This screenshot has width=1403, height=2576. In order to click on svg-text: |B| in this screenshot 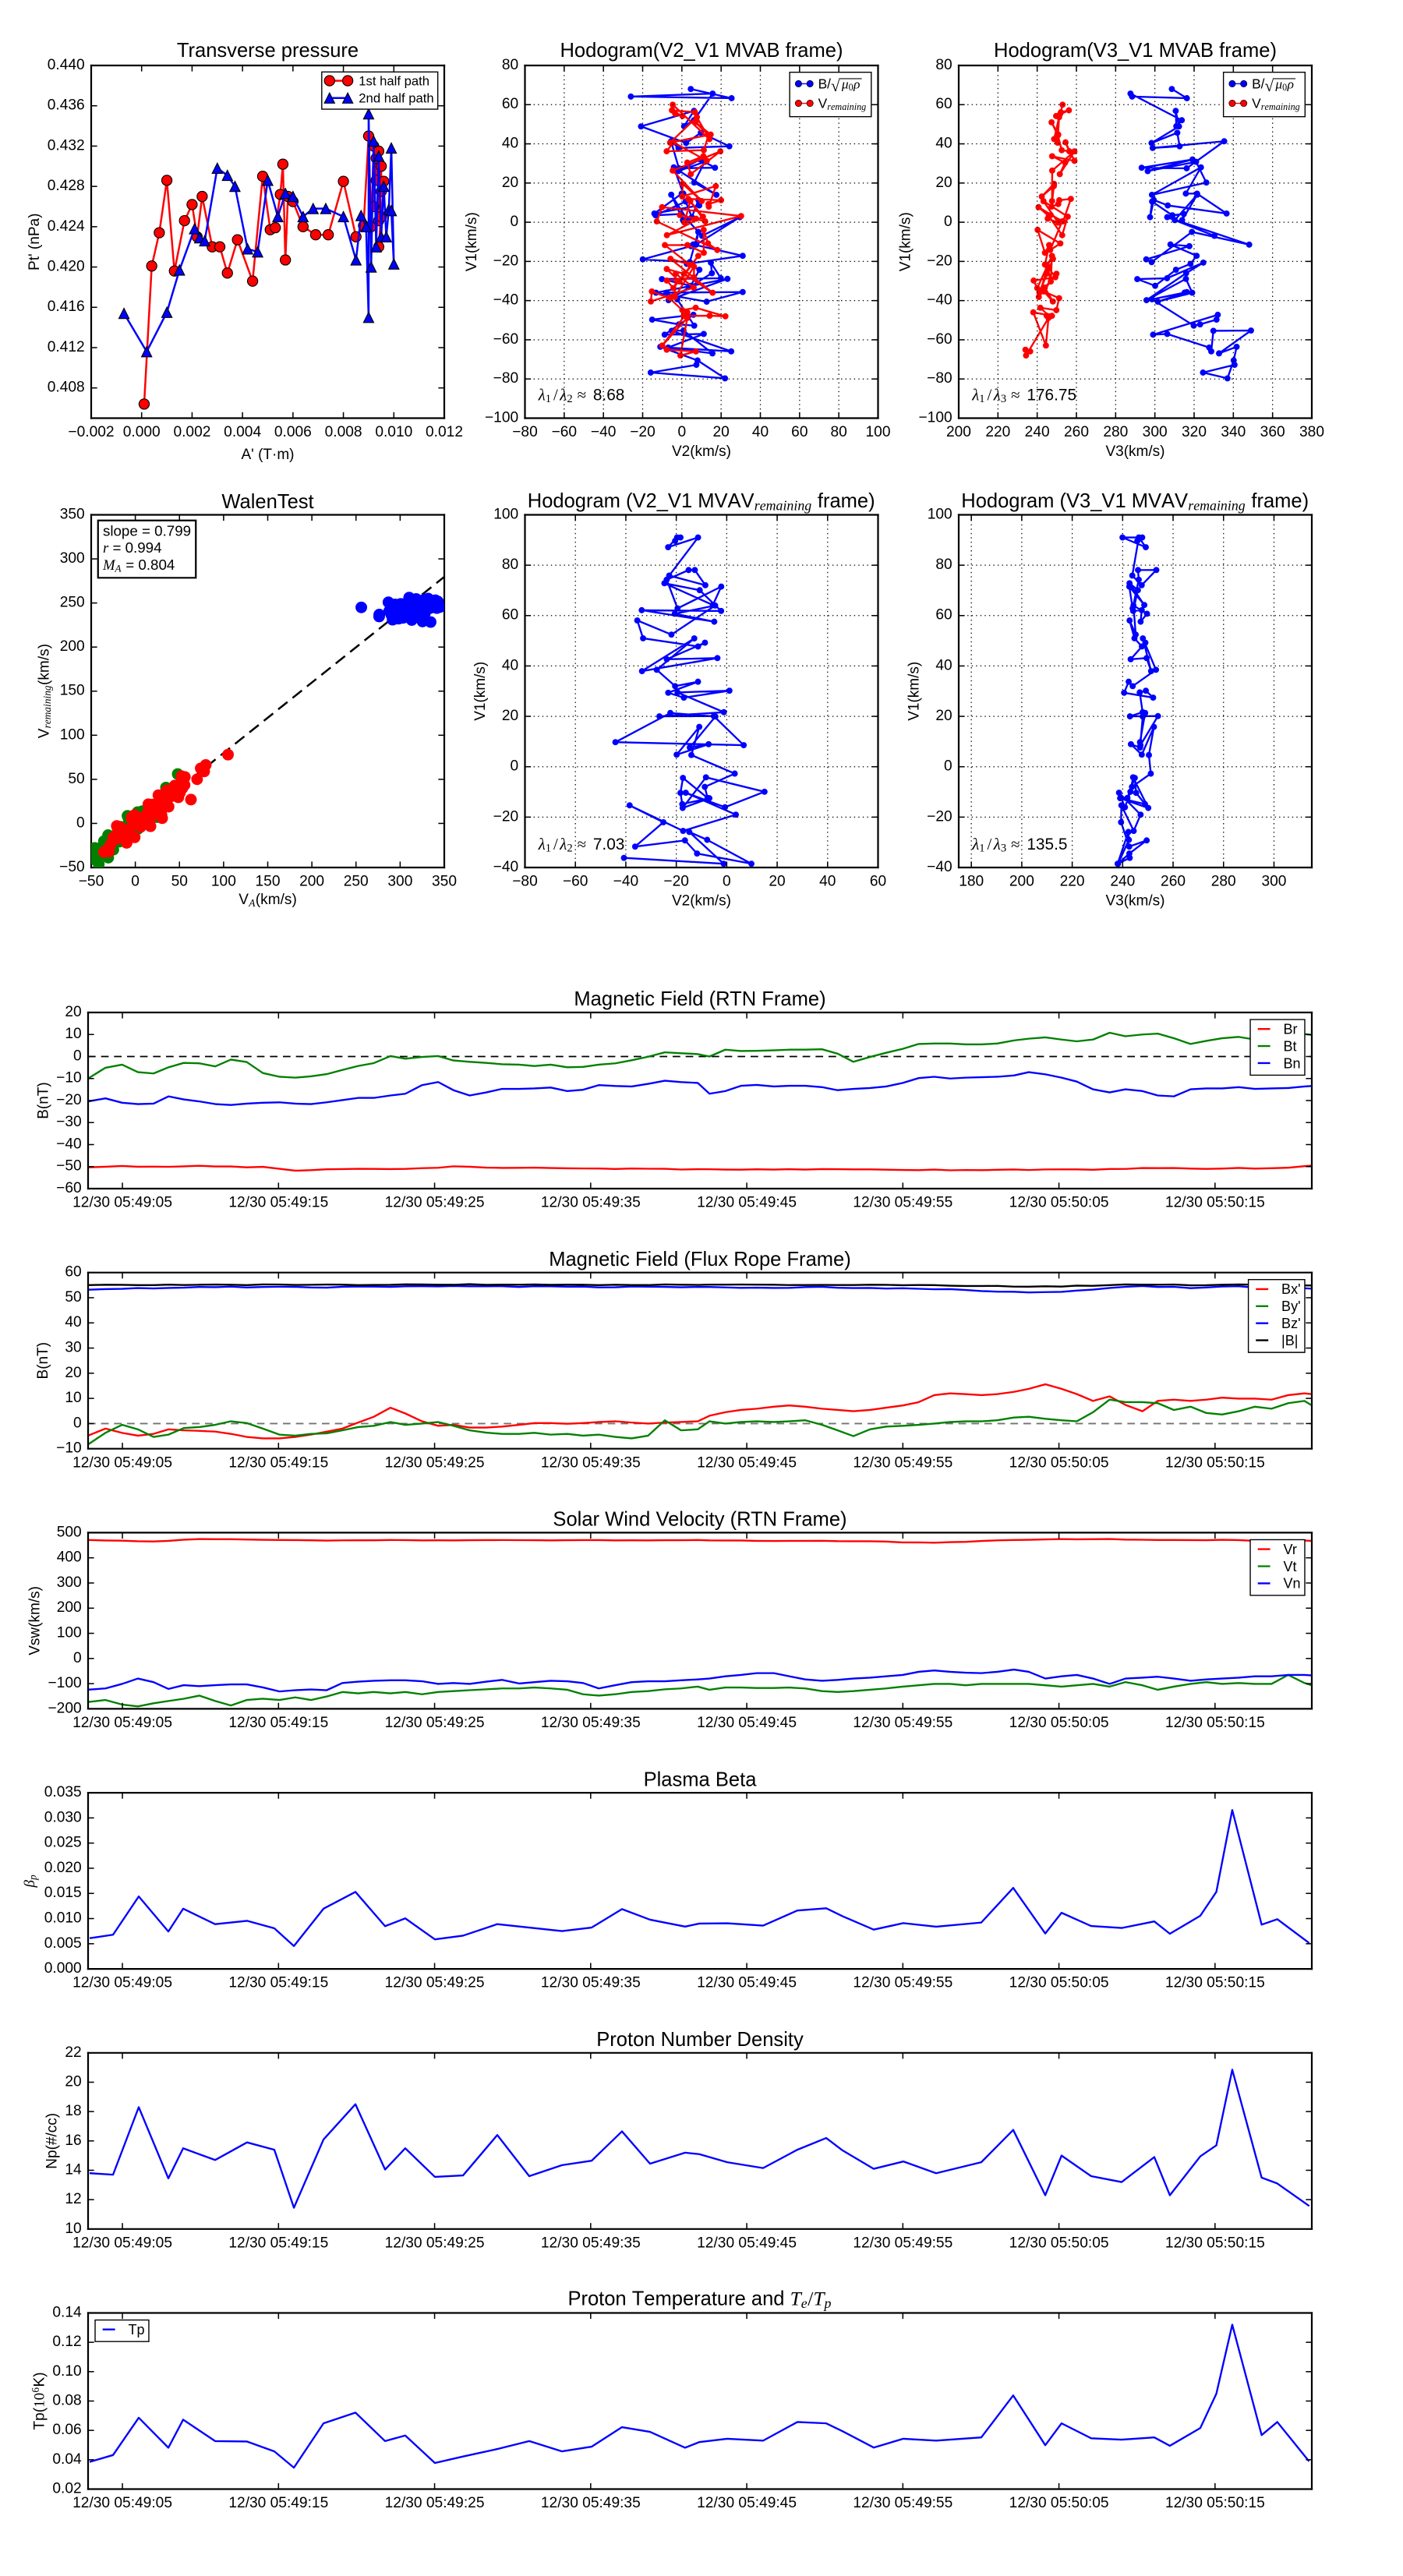, I will do `click(1289, 1340)`.